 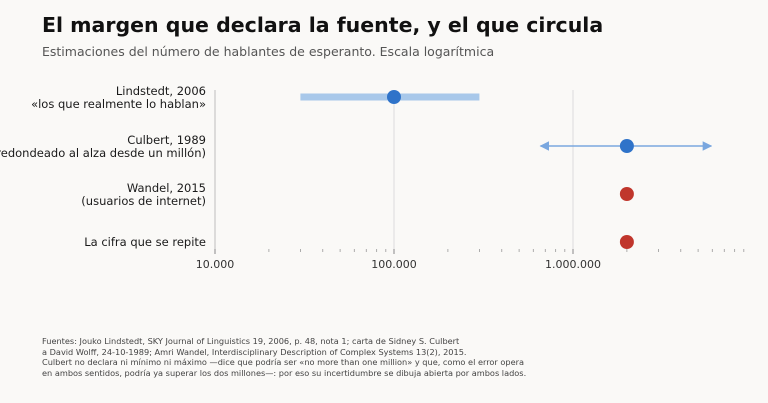 I want to click on row-label-name: Lindstedt, 2006, so click(x=161, y=91).